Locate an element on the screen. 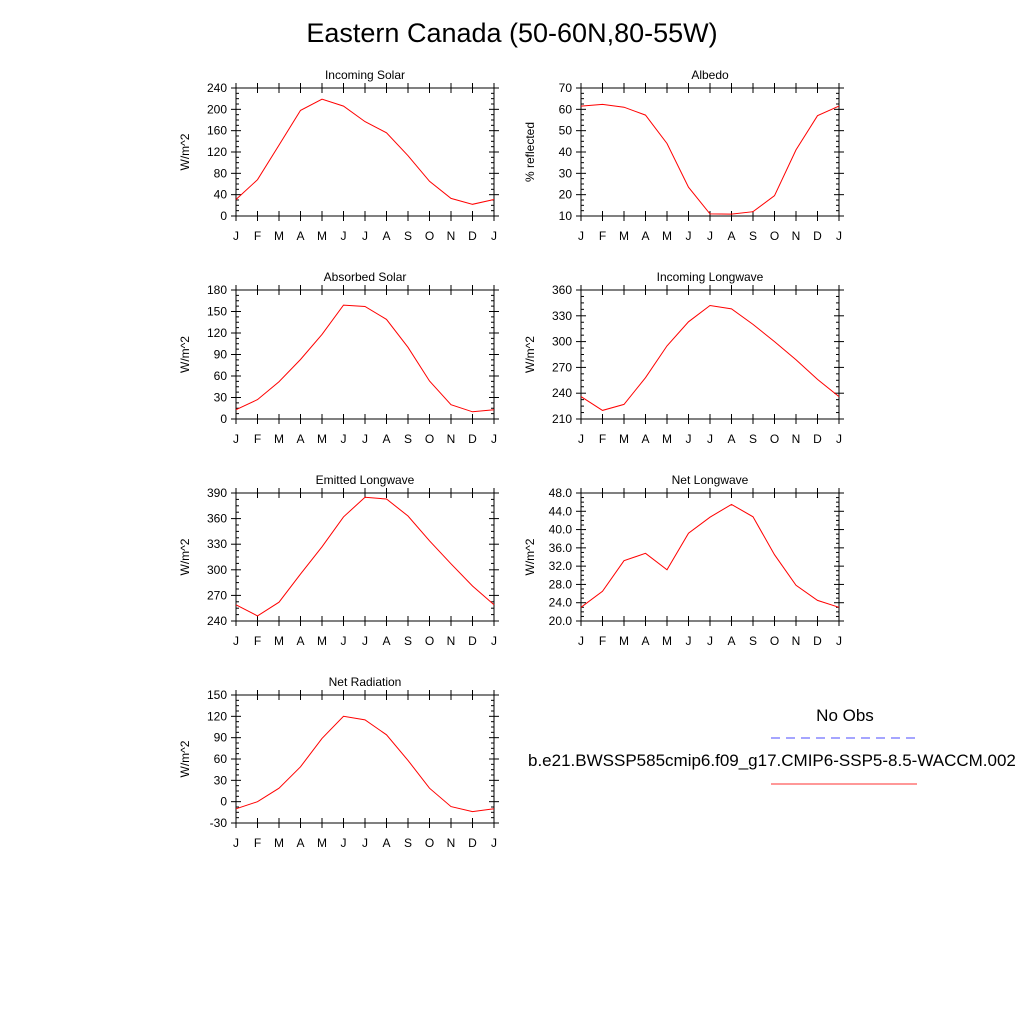 Image resolution: width=1024 pixels, height=1024 pixels. y-tick-label: 80 is located at coordinates (221, 173).